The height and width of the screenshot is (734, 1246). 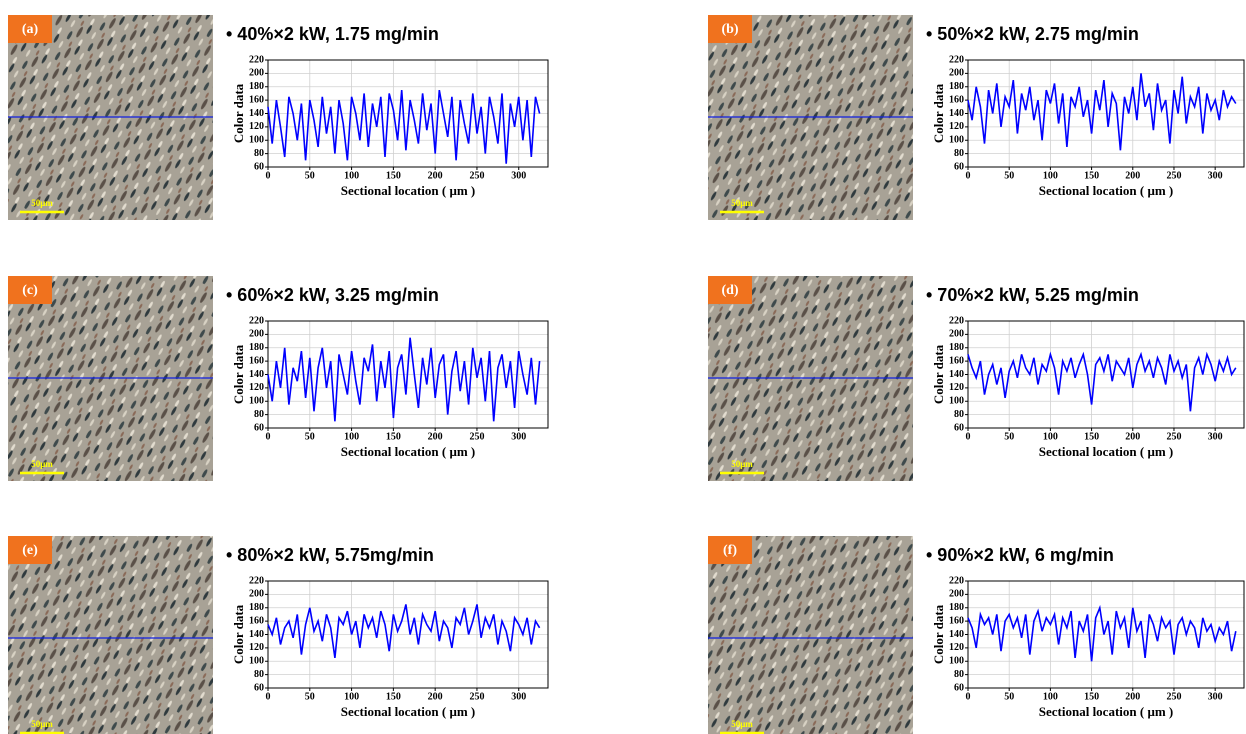 I want to click on panel-label: (a), so click(x=30, y=29).